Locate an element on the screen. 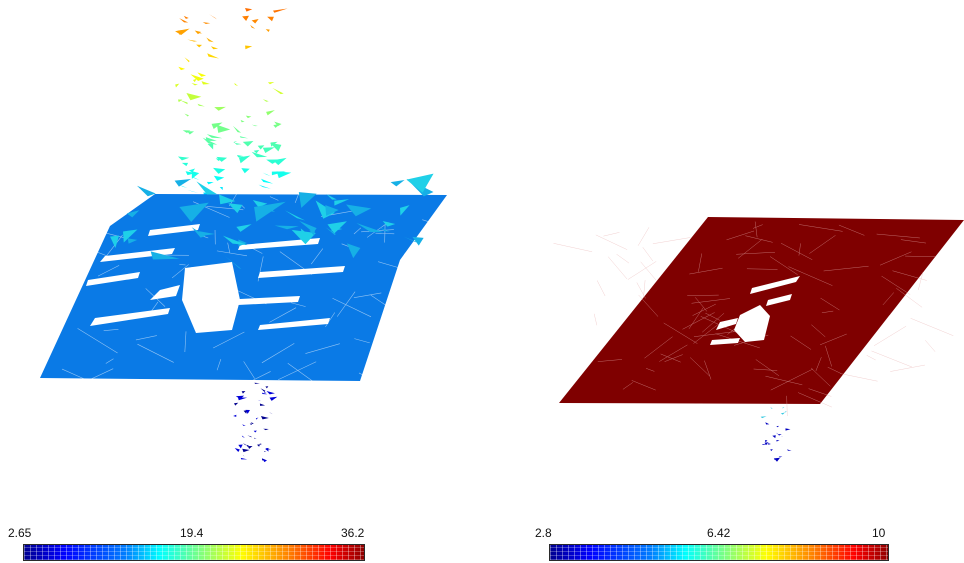 This screenshot has height=563, width=964. left-upper-spike is located at coordinates (233, 102).